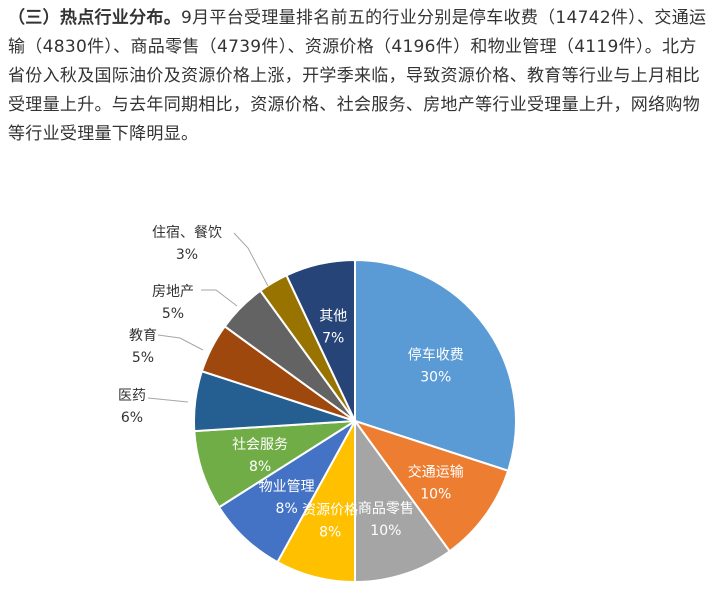 This screenshot has width=713, height=596. Describe the element at coordinates (287, 487) in the screenshot. I see `slice-name-label: 物业管理` at that location.